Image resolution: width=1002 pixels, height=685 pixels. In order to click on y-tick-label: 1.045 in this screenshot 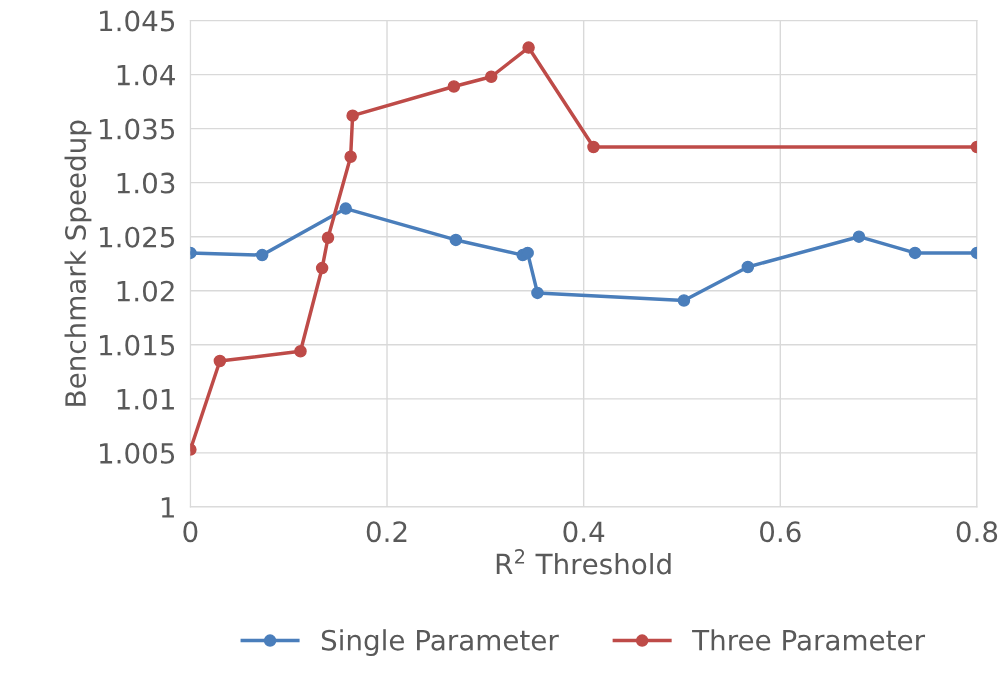, I will do `click(137, 21)`.